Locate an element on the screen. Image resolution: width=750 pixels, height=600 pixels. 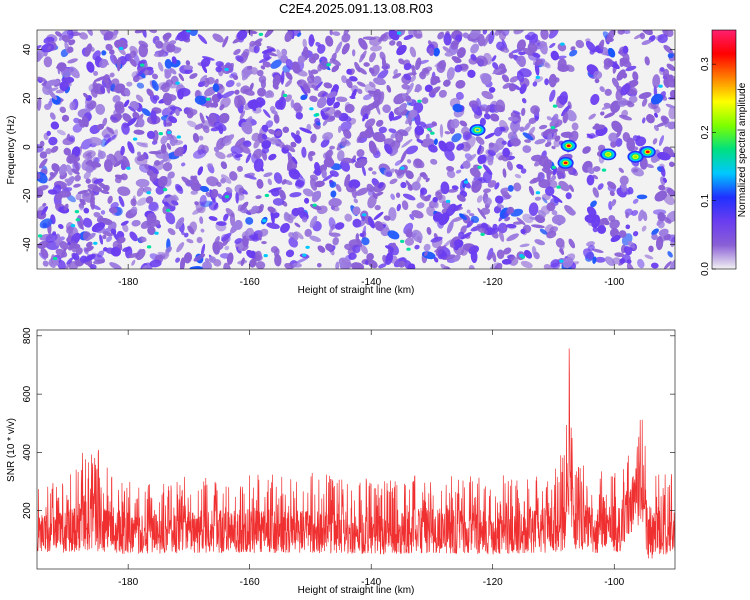
heatmap-hotspot is located at coordinates (608, 154).